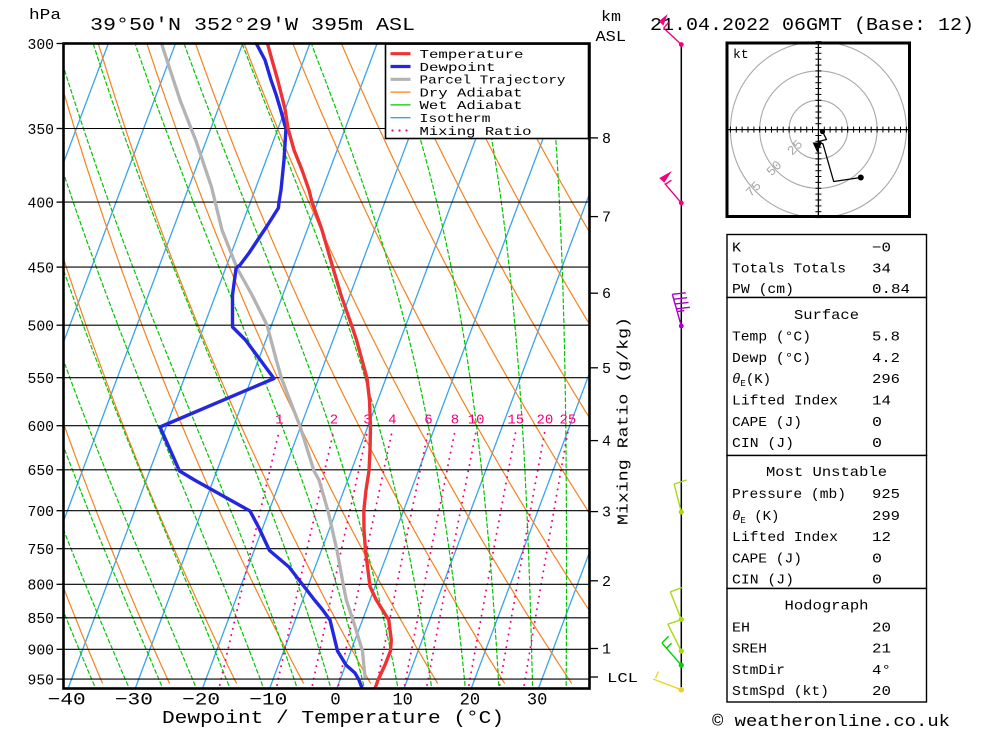 The height and width of the screenshot is (738, 1000). Describe the element at coordinates (41, 130) in the screenshot. I see `svg-text: 350` at that location.